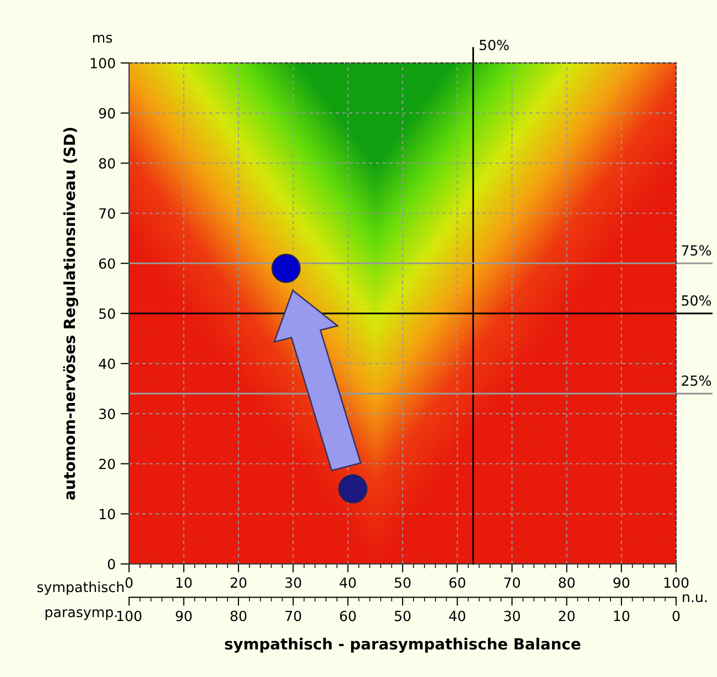 The height and width of the screenshot is (677, 717). I want to click on x-tick-label: 20, so click(238, 582).